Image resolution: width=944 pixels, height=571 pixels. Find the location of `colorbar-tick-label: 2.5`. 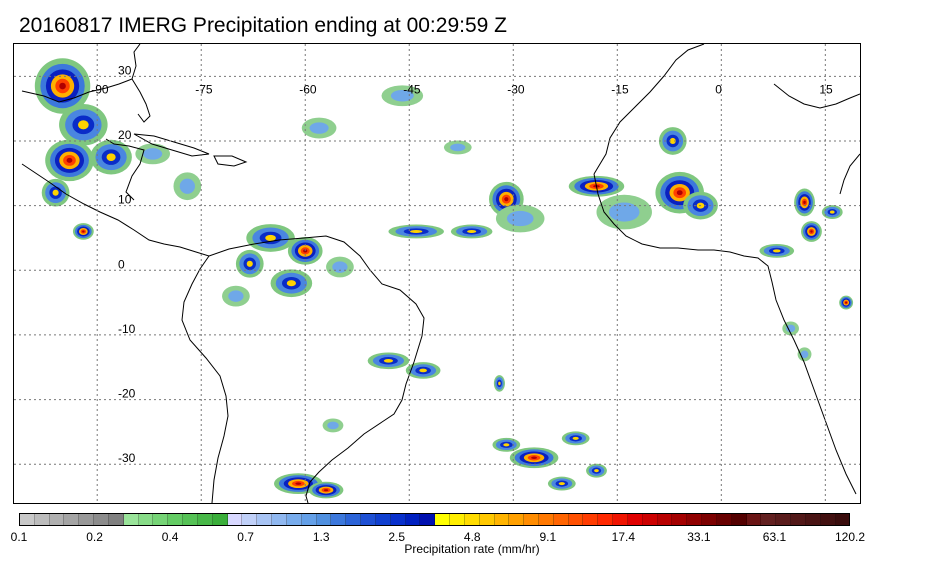

colorbar-tick-label: 2.5 is located at coordinates (397, 537).